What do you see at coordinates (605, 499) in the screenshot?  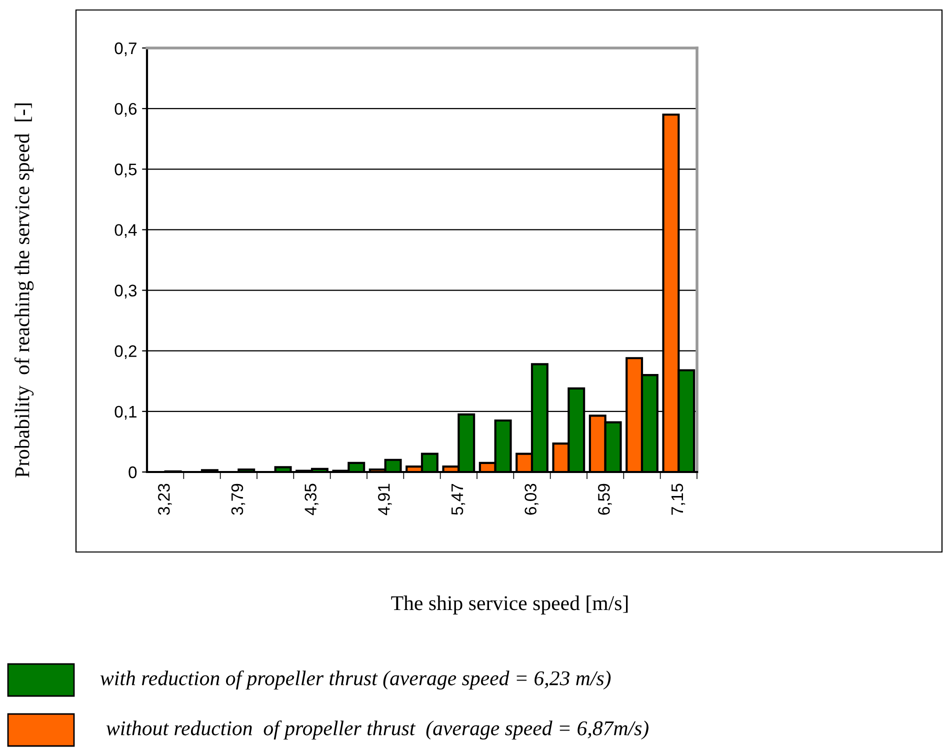 I see `x-tick-label: 6,59` at bounding box center [605, 499].